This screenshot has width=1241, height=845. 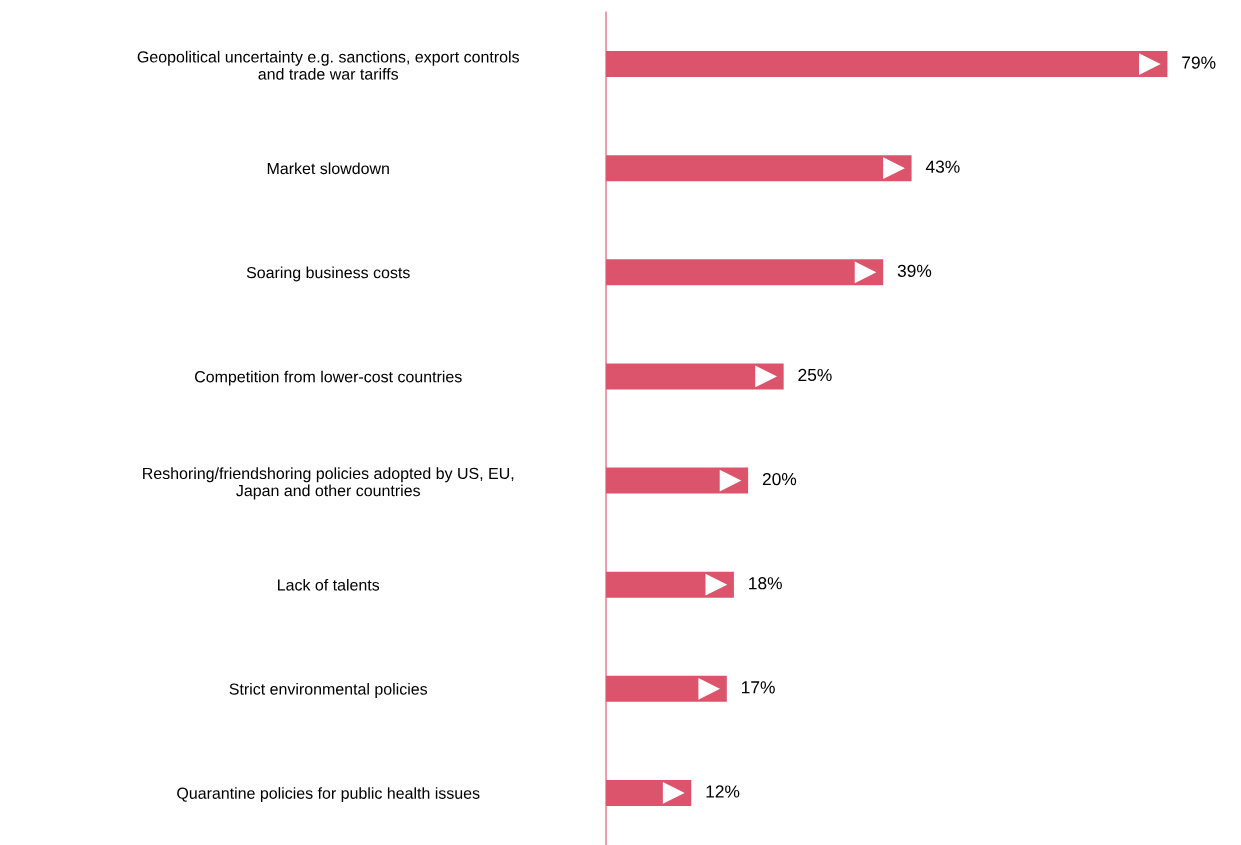 What do you see at coordinates (328, 274) in the screenshot?
I see `y-tick-label: Soaring business costs` at bounding box center [328, 274].